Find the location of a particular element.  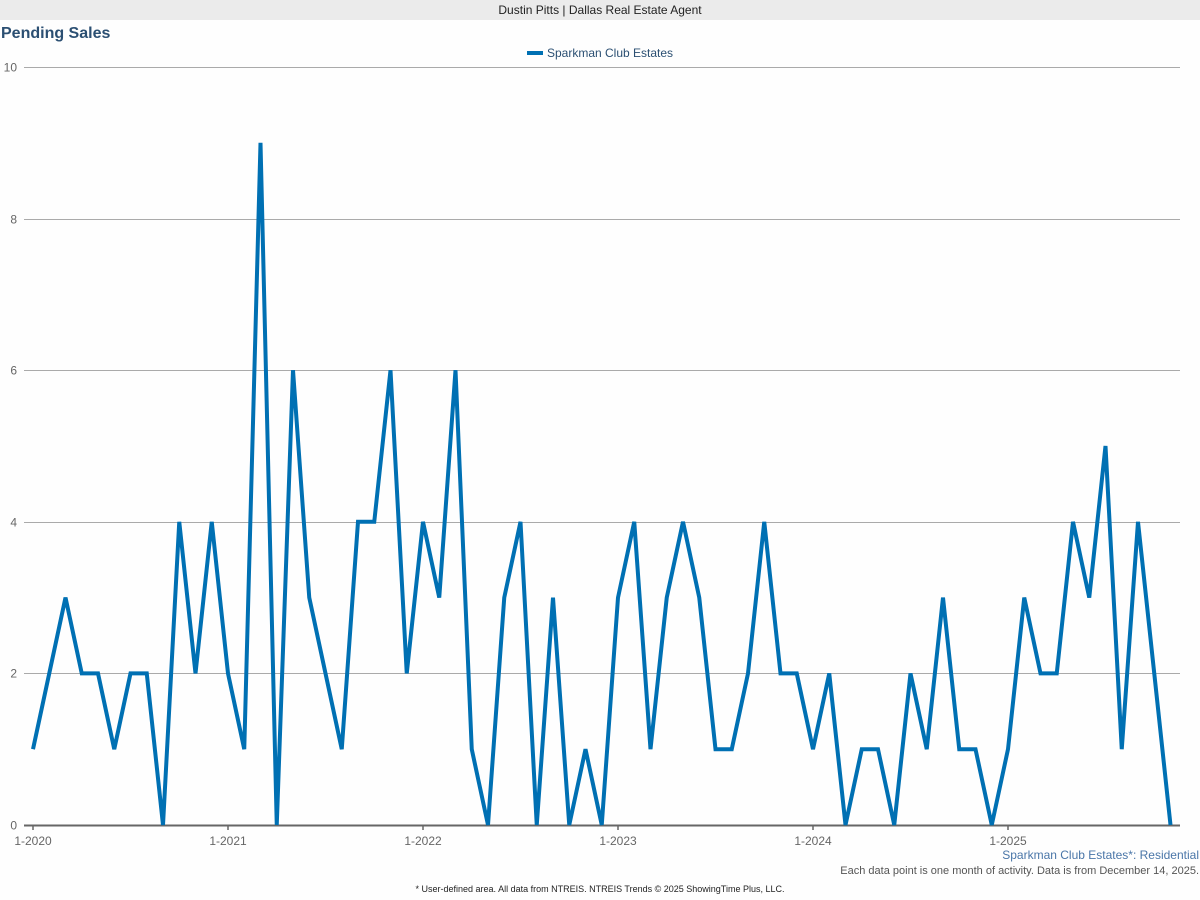

series-caption: Sparkman Club Estates*: Residential is located at coordinates (1100, 855).